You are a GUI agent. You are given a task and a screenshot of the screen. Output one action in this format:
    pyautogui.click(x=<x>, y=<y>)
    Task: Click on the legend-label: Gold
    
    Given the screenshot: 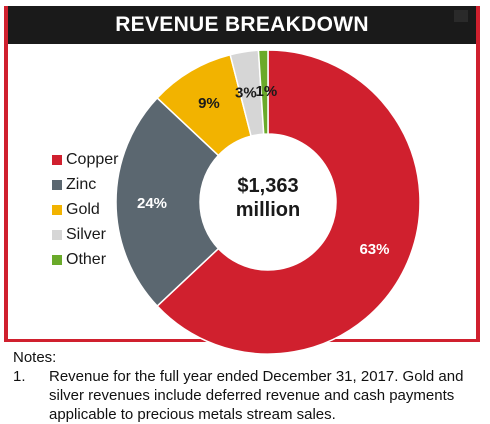 What is the action you would take?
    pyautogui.click(x=83, y=209)
    